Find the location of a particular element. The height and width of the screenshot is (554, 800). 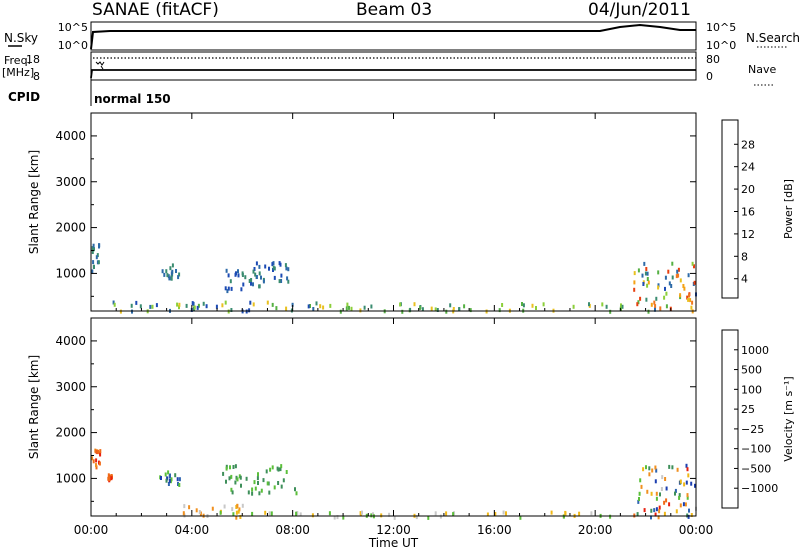

freq-tick-top-left: 18 is located at coordinates (33, 59).